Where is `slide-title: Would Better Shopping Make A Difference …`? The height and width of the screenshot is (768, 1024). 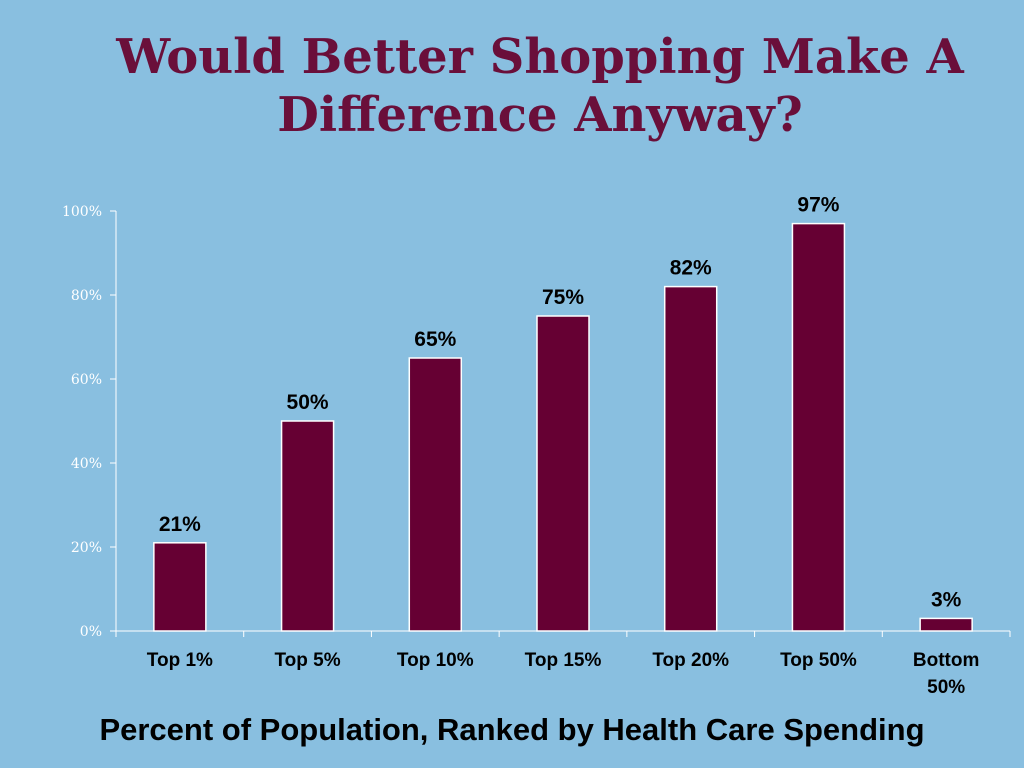
slide-title: Would Better Shopping Make A Difference … is located at coordinates (532, 86).